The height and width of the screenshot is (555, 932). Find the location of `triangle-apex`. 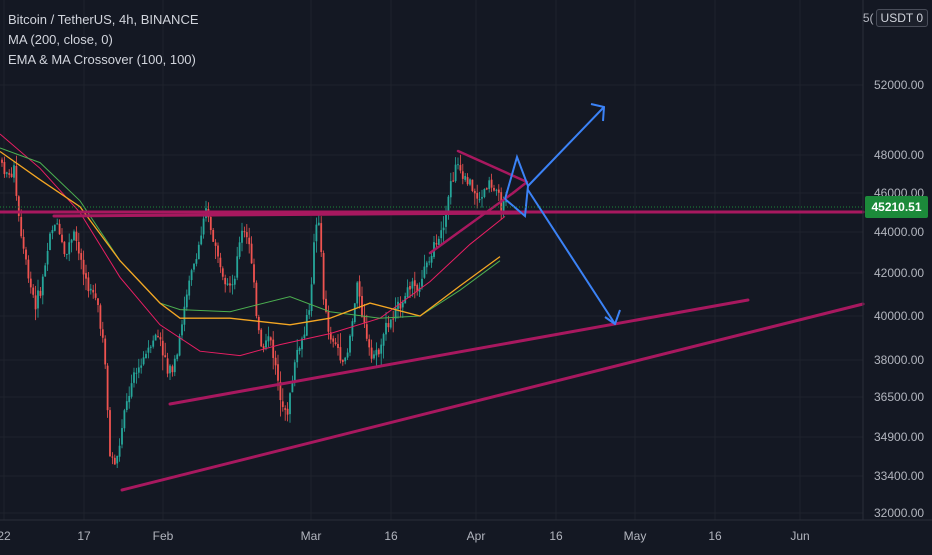

triangle-apex is located at coordinates (520, 187).